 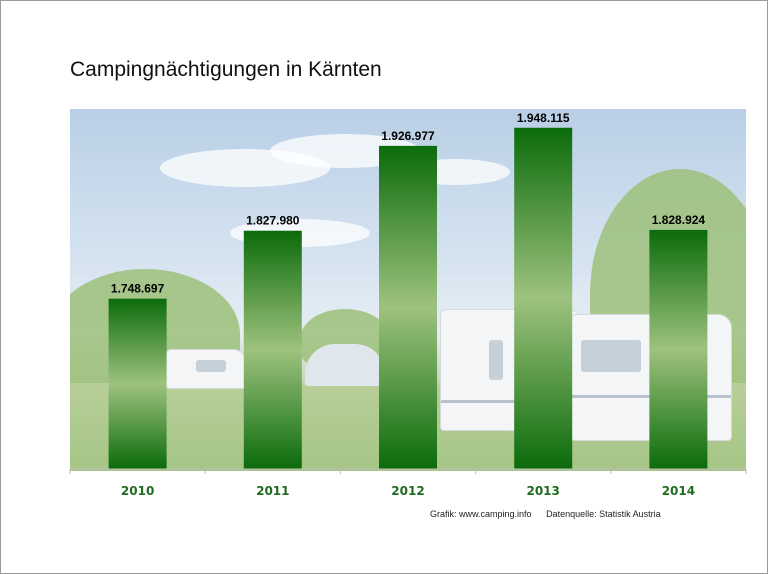 What do you see at coordinates (542, 491) in the screenshot?
I see `category-label: 2013` at bounding box center [542, 491].